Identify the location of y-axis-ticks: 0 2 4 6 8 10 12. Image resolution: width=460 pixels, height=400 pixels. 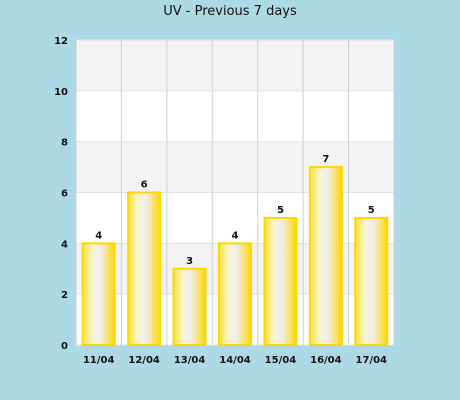
(61, 194).